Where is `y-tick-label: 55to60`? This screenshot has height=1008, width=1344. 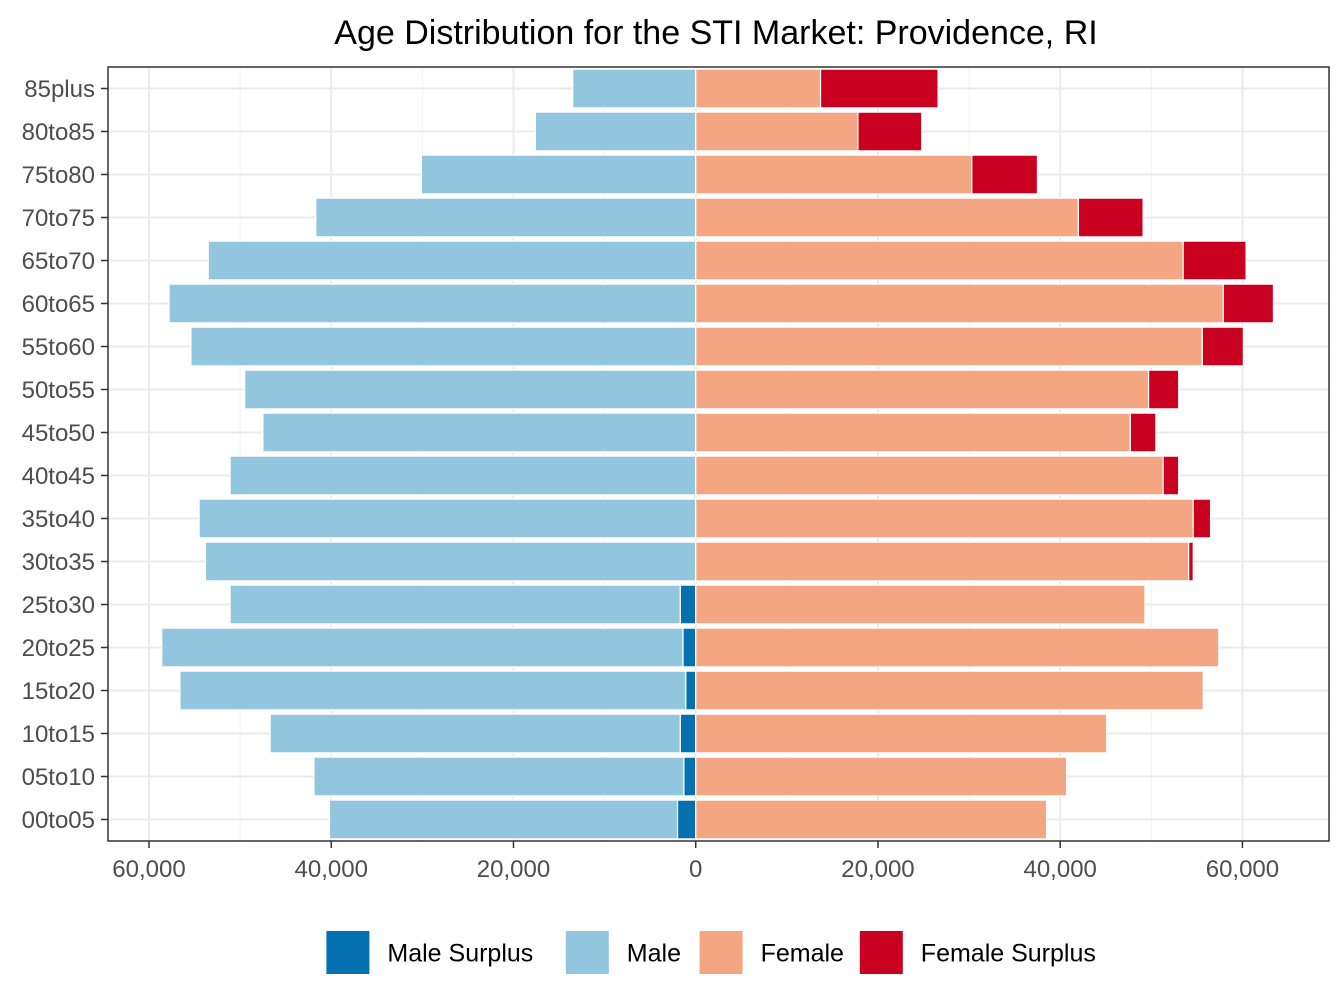
y-tick-label: 55to60 is located at coordinates (58, 347).